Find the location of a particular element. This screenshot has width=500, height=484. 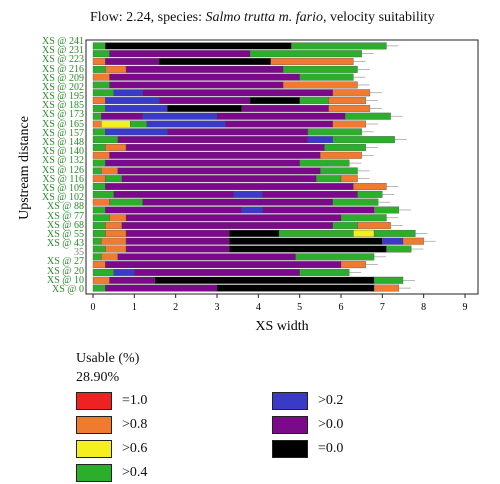

legend-label: >0.6 is located at coordinates (135, 448).